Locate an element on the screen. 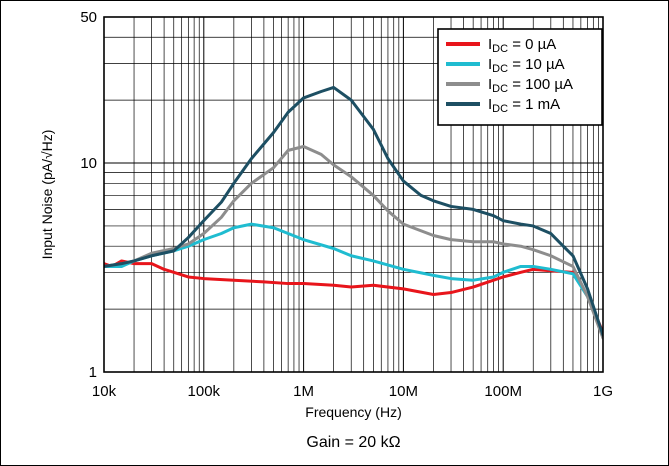  legend-label: IDC = 10 µA is located at coordinates (526, 65).